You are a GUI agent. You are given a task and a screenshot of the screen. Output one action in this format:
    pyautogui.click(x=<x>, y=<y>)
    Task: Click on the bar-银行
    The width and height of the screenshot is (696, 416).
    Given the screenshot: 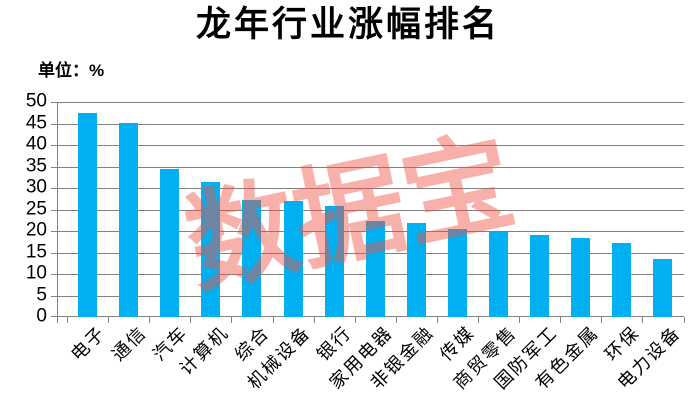 What is the action you would take?
    pyautogui.click(x=334, y=261)
    